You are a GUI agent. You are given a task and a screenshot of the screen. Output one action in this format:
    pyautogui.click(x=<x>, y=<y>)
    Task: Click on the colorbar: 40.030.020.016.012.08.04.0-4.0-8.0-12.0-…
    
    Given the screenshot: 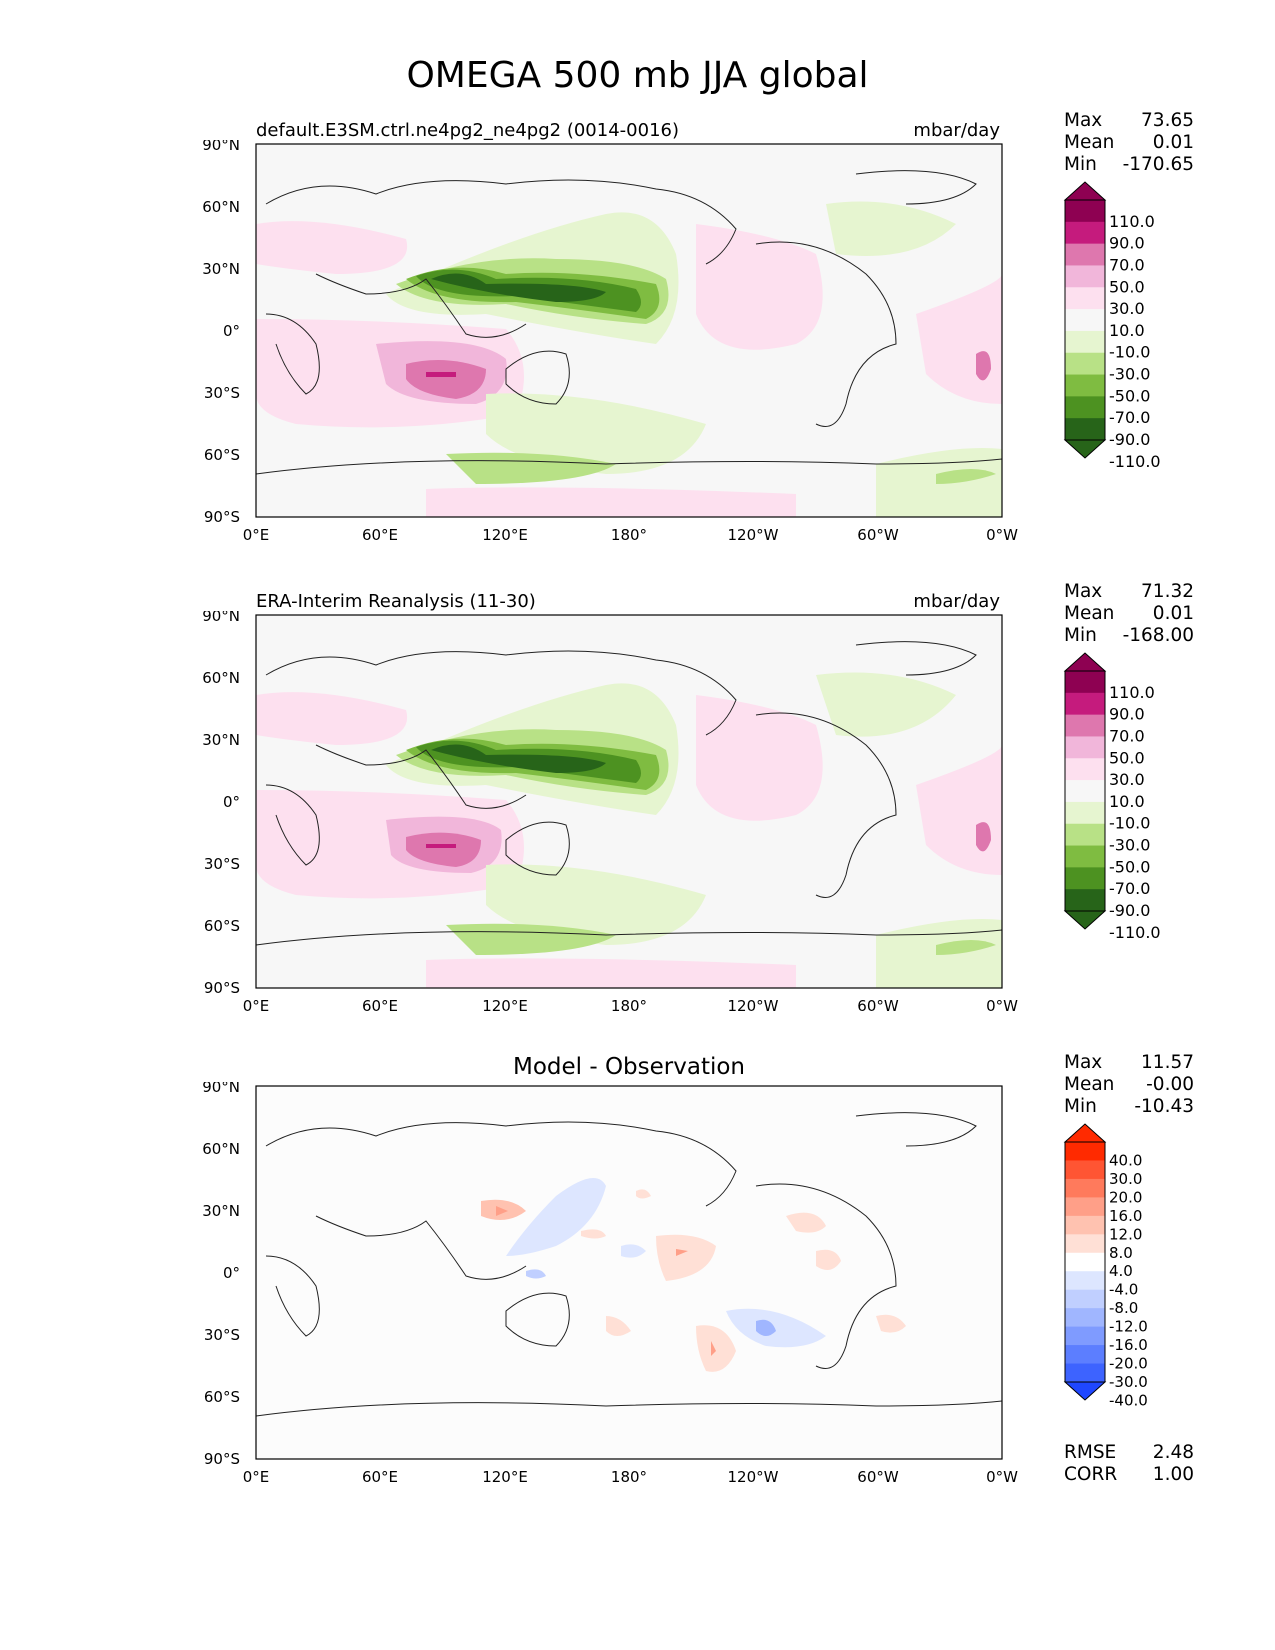 What is the action you would take?
    pyautogui.click(x=1105, y=1266)
    